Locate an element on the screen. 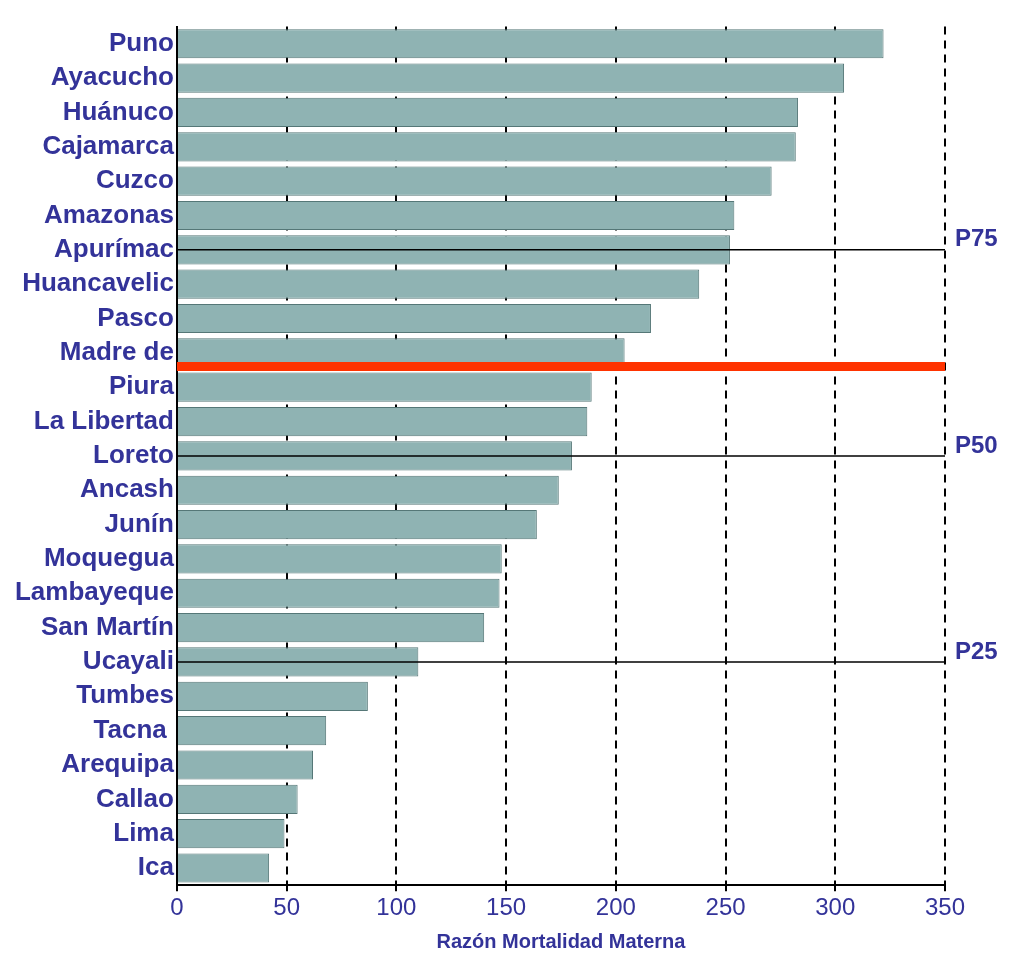 The height and width of the screenshot is (970, 1013). y-tick-label: Moquegua is located at coordinates (109, 557).